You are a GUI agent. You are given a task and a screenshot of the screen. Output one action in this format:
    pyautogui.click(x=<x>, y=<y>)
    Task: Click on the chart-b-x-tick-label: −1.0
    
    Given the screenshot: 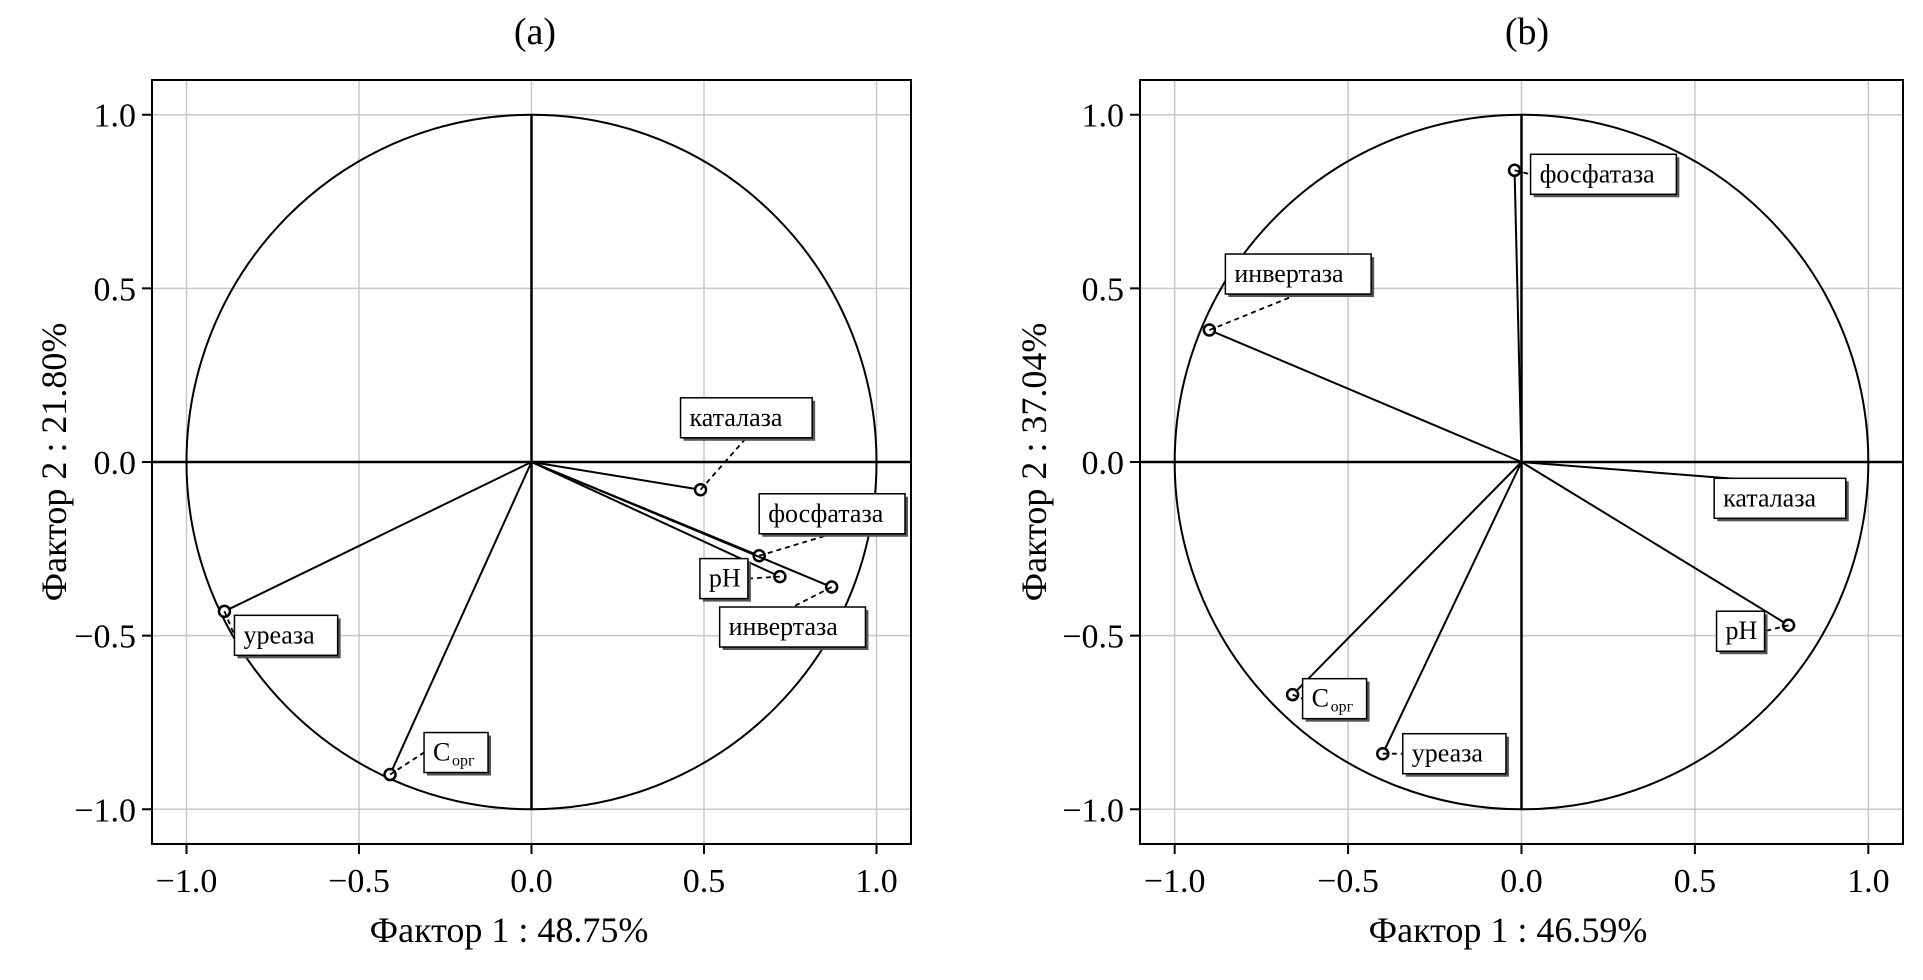 What is the action you would take?
    pyautogui.click(x=1175, y=881)
    